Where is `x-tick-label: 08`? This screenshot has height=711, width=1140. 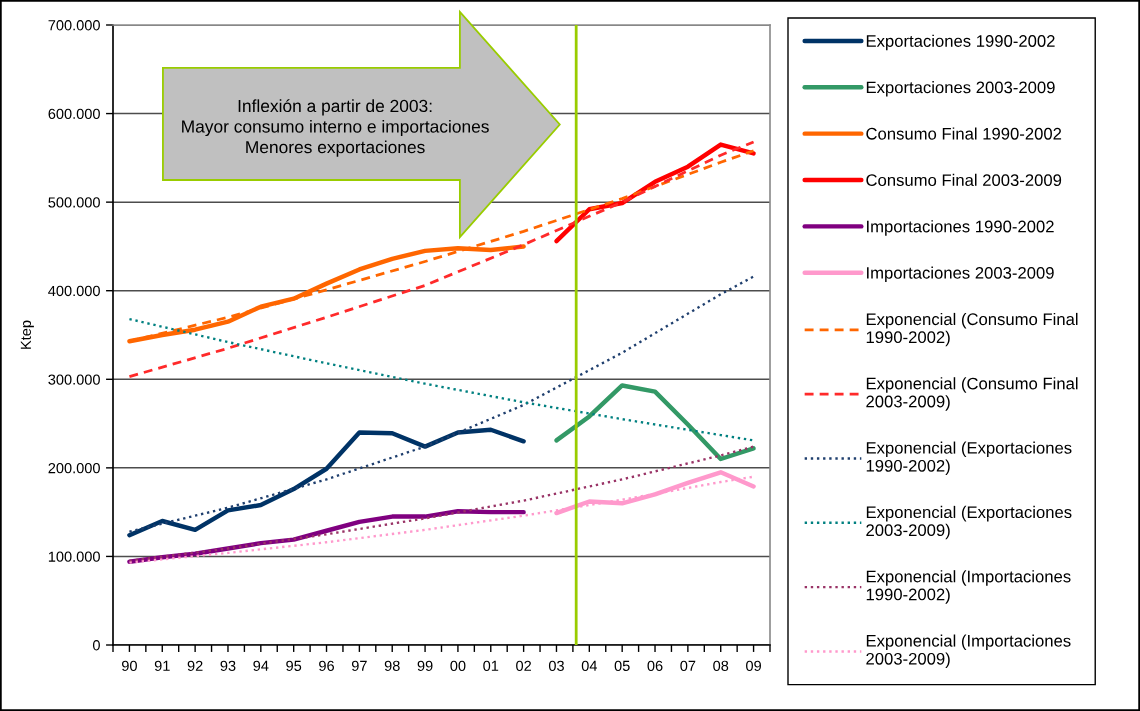
x-tick-label: 08 is located at coordinates (721, 665).